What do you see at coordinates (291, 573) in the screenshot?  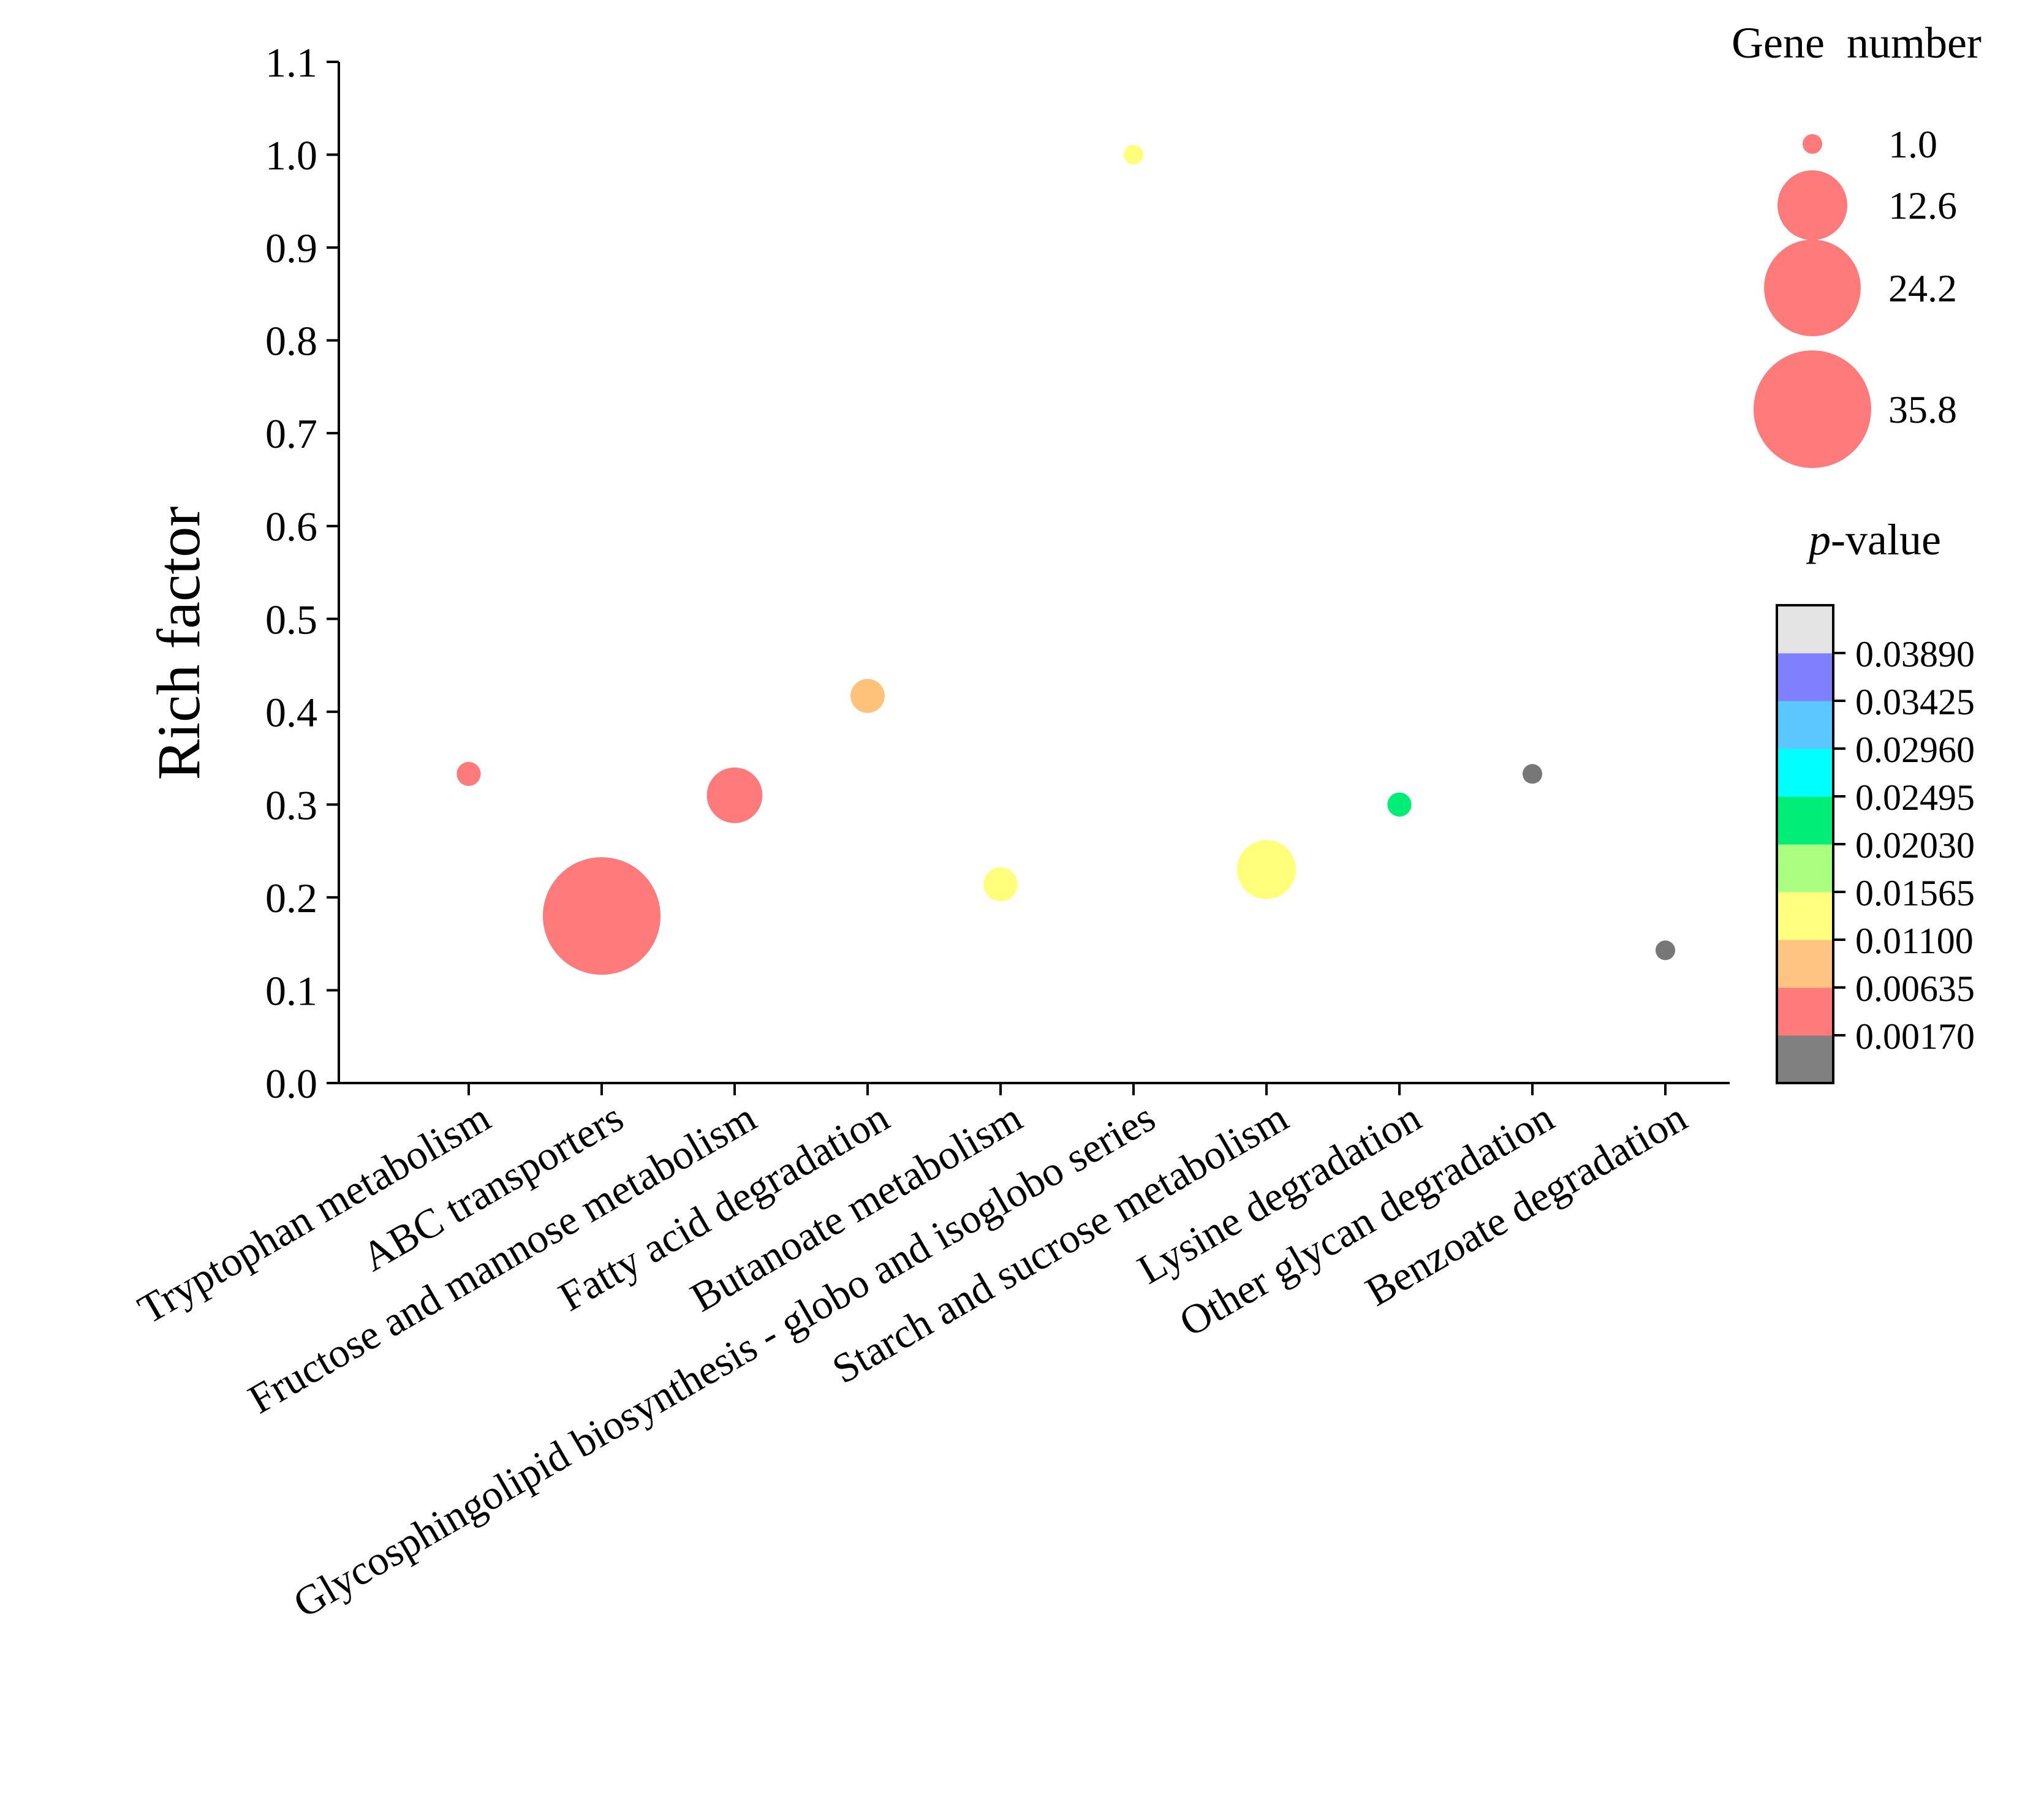 I see `y-tick-labels: 0.0 0.1 0.2 0.3 0.4 0.5 0.6 0.7 0.8 0.9 1.0 1.1` at bounding box center [291, 573].